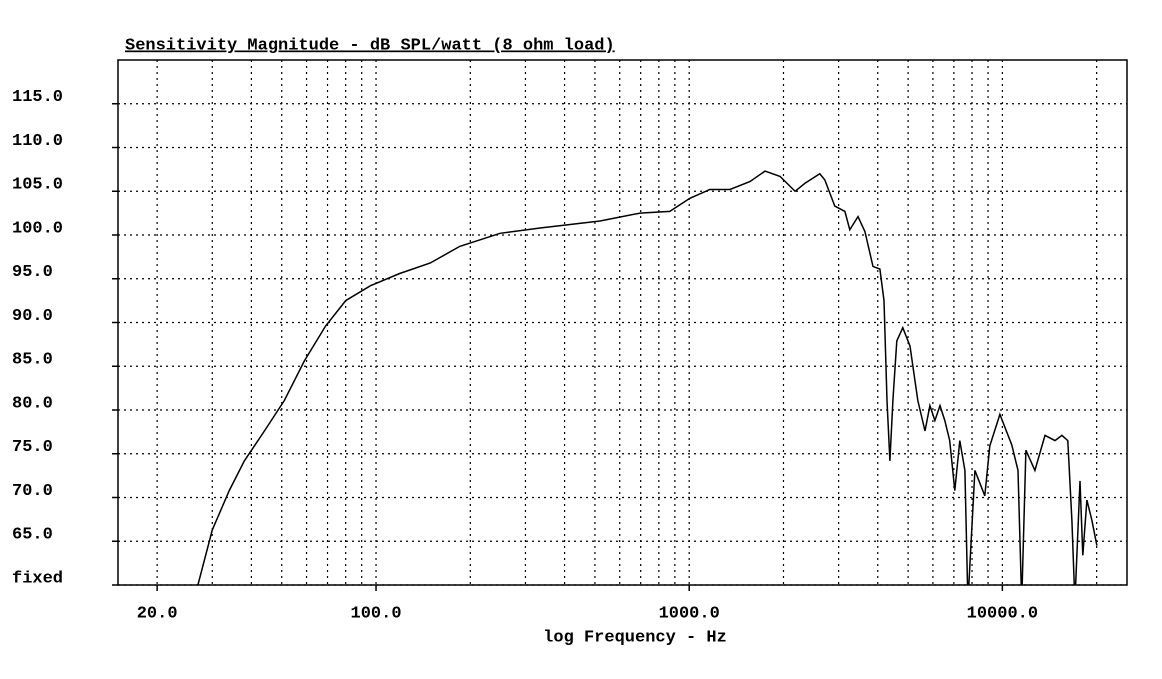 The height and width of the screenshot is (679, 1162). I want to click on x-tick-label: 1000.0, so click(689, 613).